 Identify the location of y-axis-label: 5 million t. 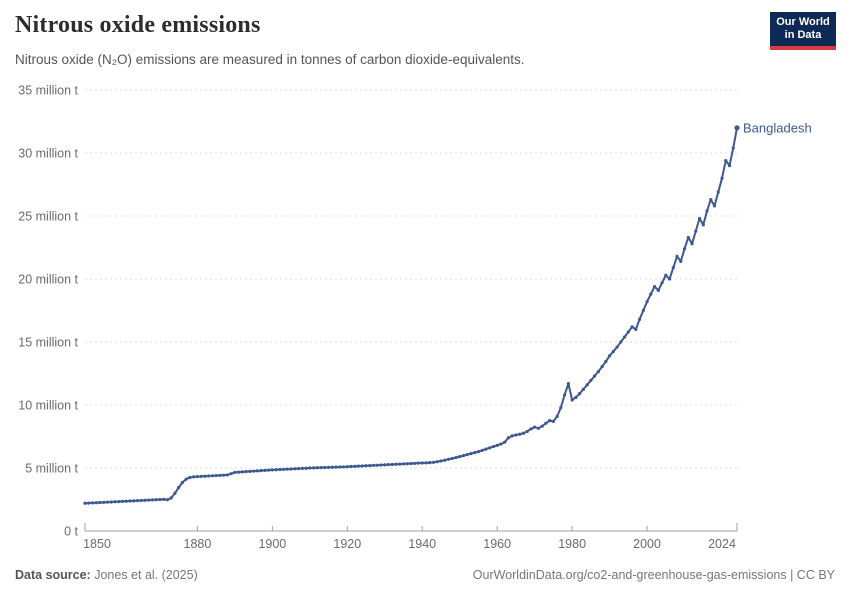
(51, 469).